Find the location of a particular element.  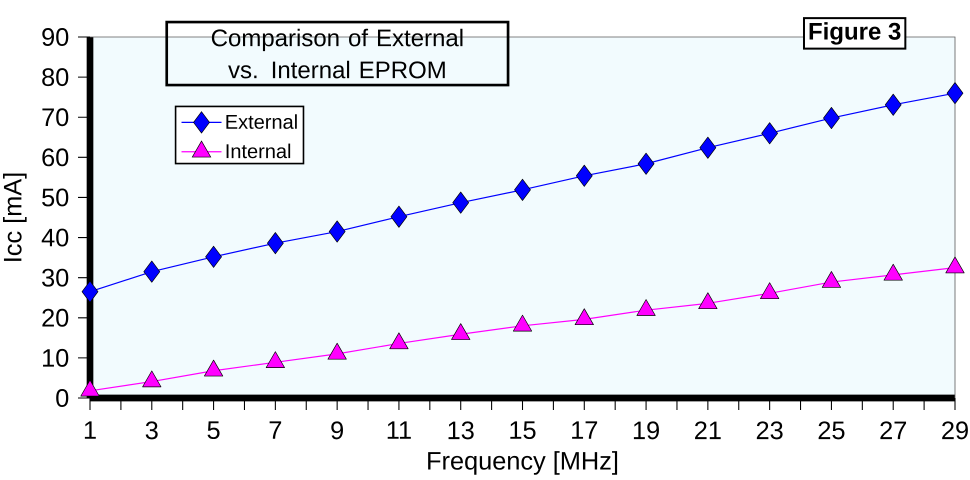

chart-title: Comparison of External vs. Internal EPROM is located at coordinates (337, 53).